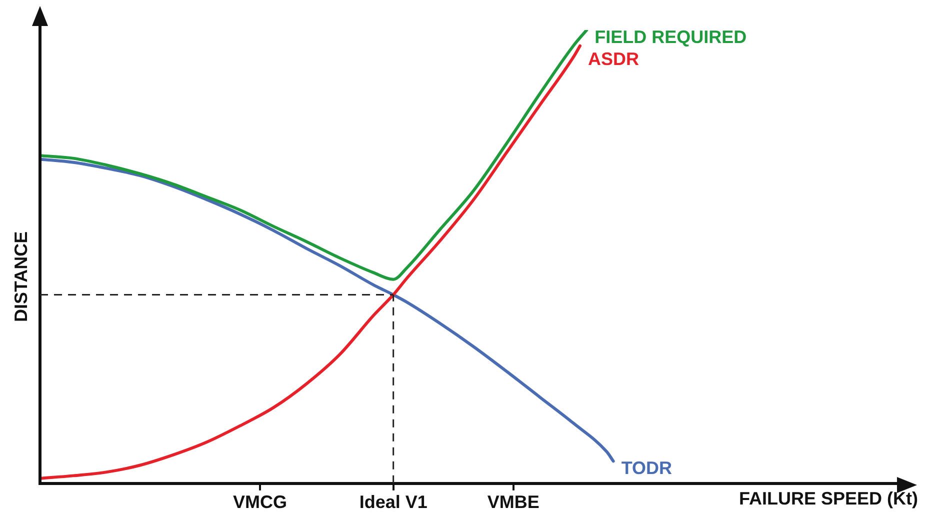 Image resolution: width=926 pixels, height=516 pixels. Describe the element at coordinates (614, 58) in the screenshot. I see `series-label: ASDR` at that location.